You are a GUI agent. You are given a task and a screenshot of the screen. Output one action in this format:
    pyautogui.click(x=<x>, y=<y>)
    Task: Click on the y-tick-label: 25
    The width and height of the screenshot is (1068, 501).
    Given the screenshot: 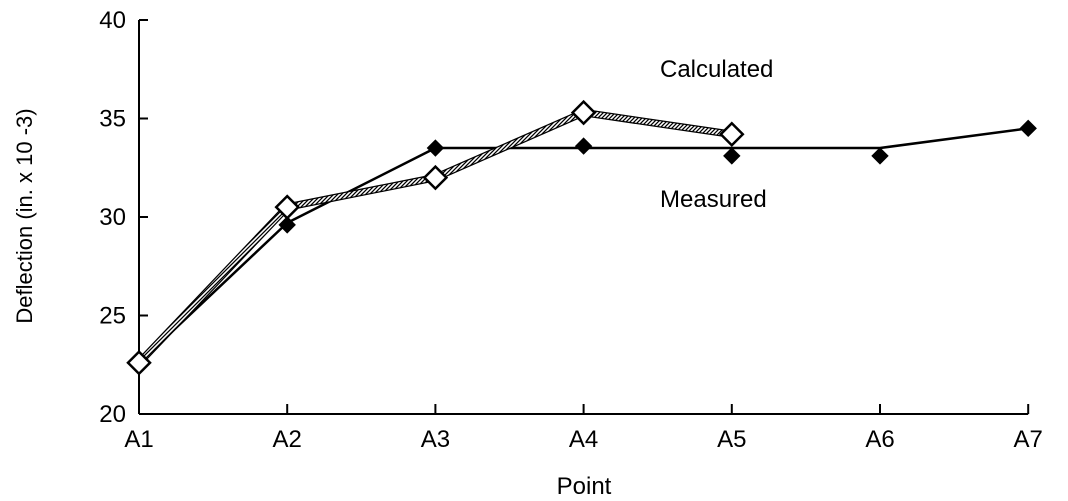 What is the action you would take?
    pyautogui.click(x=112, y=316)
    